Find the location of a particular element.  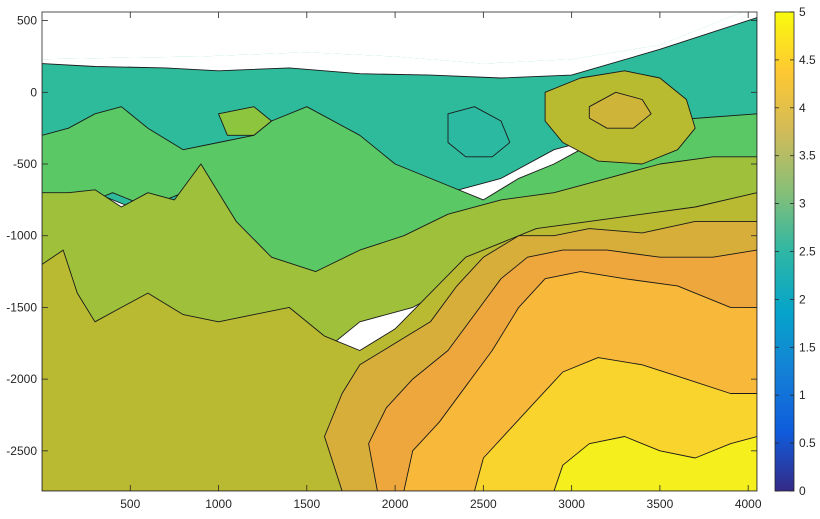

x-tick-label: 2000 is located at coordinates (395, 504).